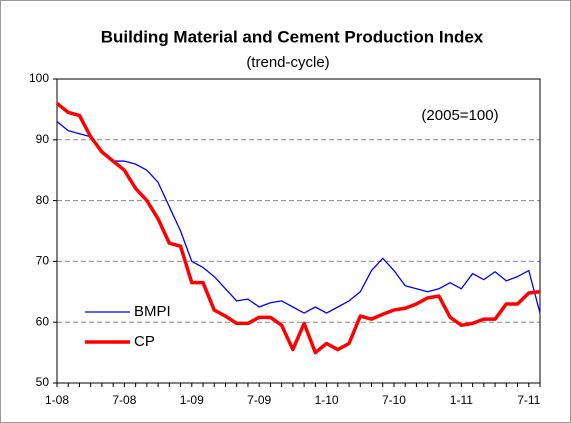 The image size is (571, 423). What do you see at coordinates (144, 341) in the screenshot?
I see `legend-label: CP` at bounding box center [144, 341].